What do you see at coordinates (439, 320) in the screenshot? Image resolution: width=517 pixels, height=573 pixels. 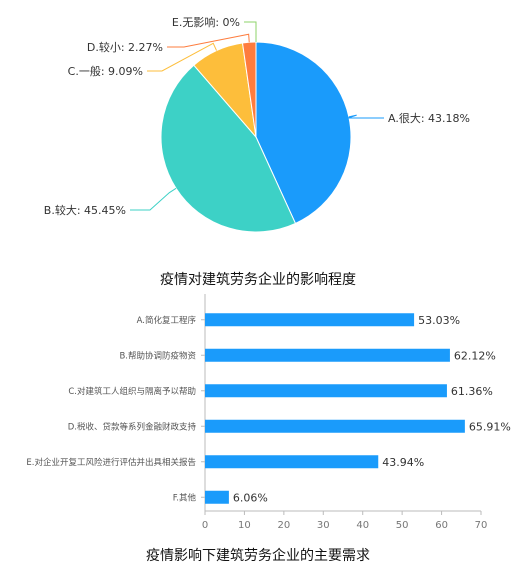 I see `bar-value-label: 53.03%` at bounding box center [439, 320].